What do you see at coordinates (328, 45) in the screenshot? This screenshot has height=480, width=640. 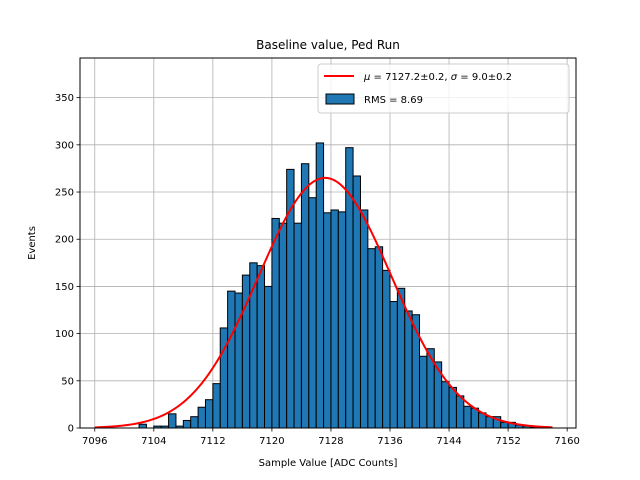 I see `plot-title: Baseline value, Ped Run` at bounding box center [328, 45].